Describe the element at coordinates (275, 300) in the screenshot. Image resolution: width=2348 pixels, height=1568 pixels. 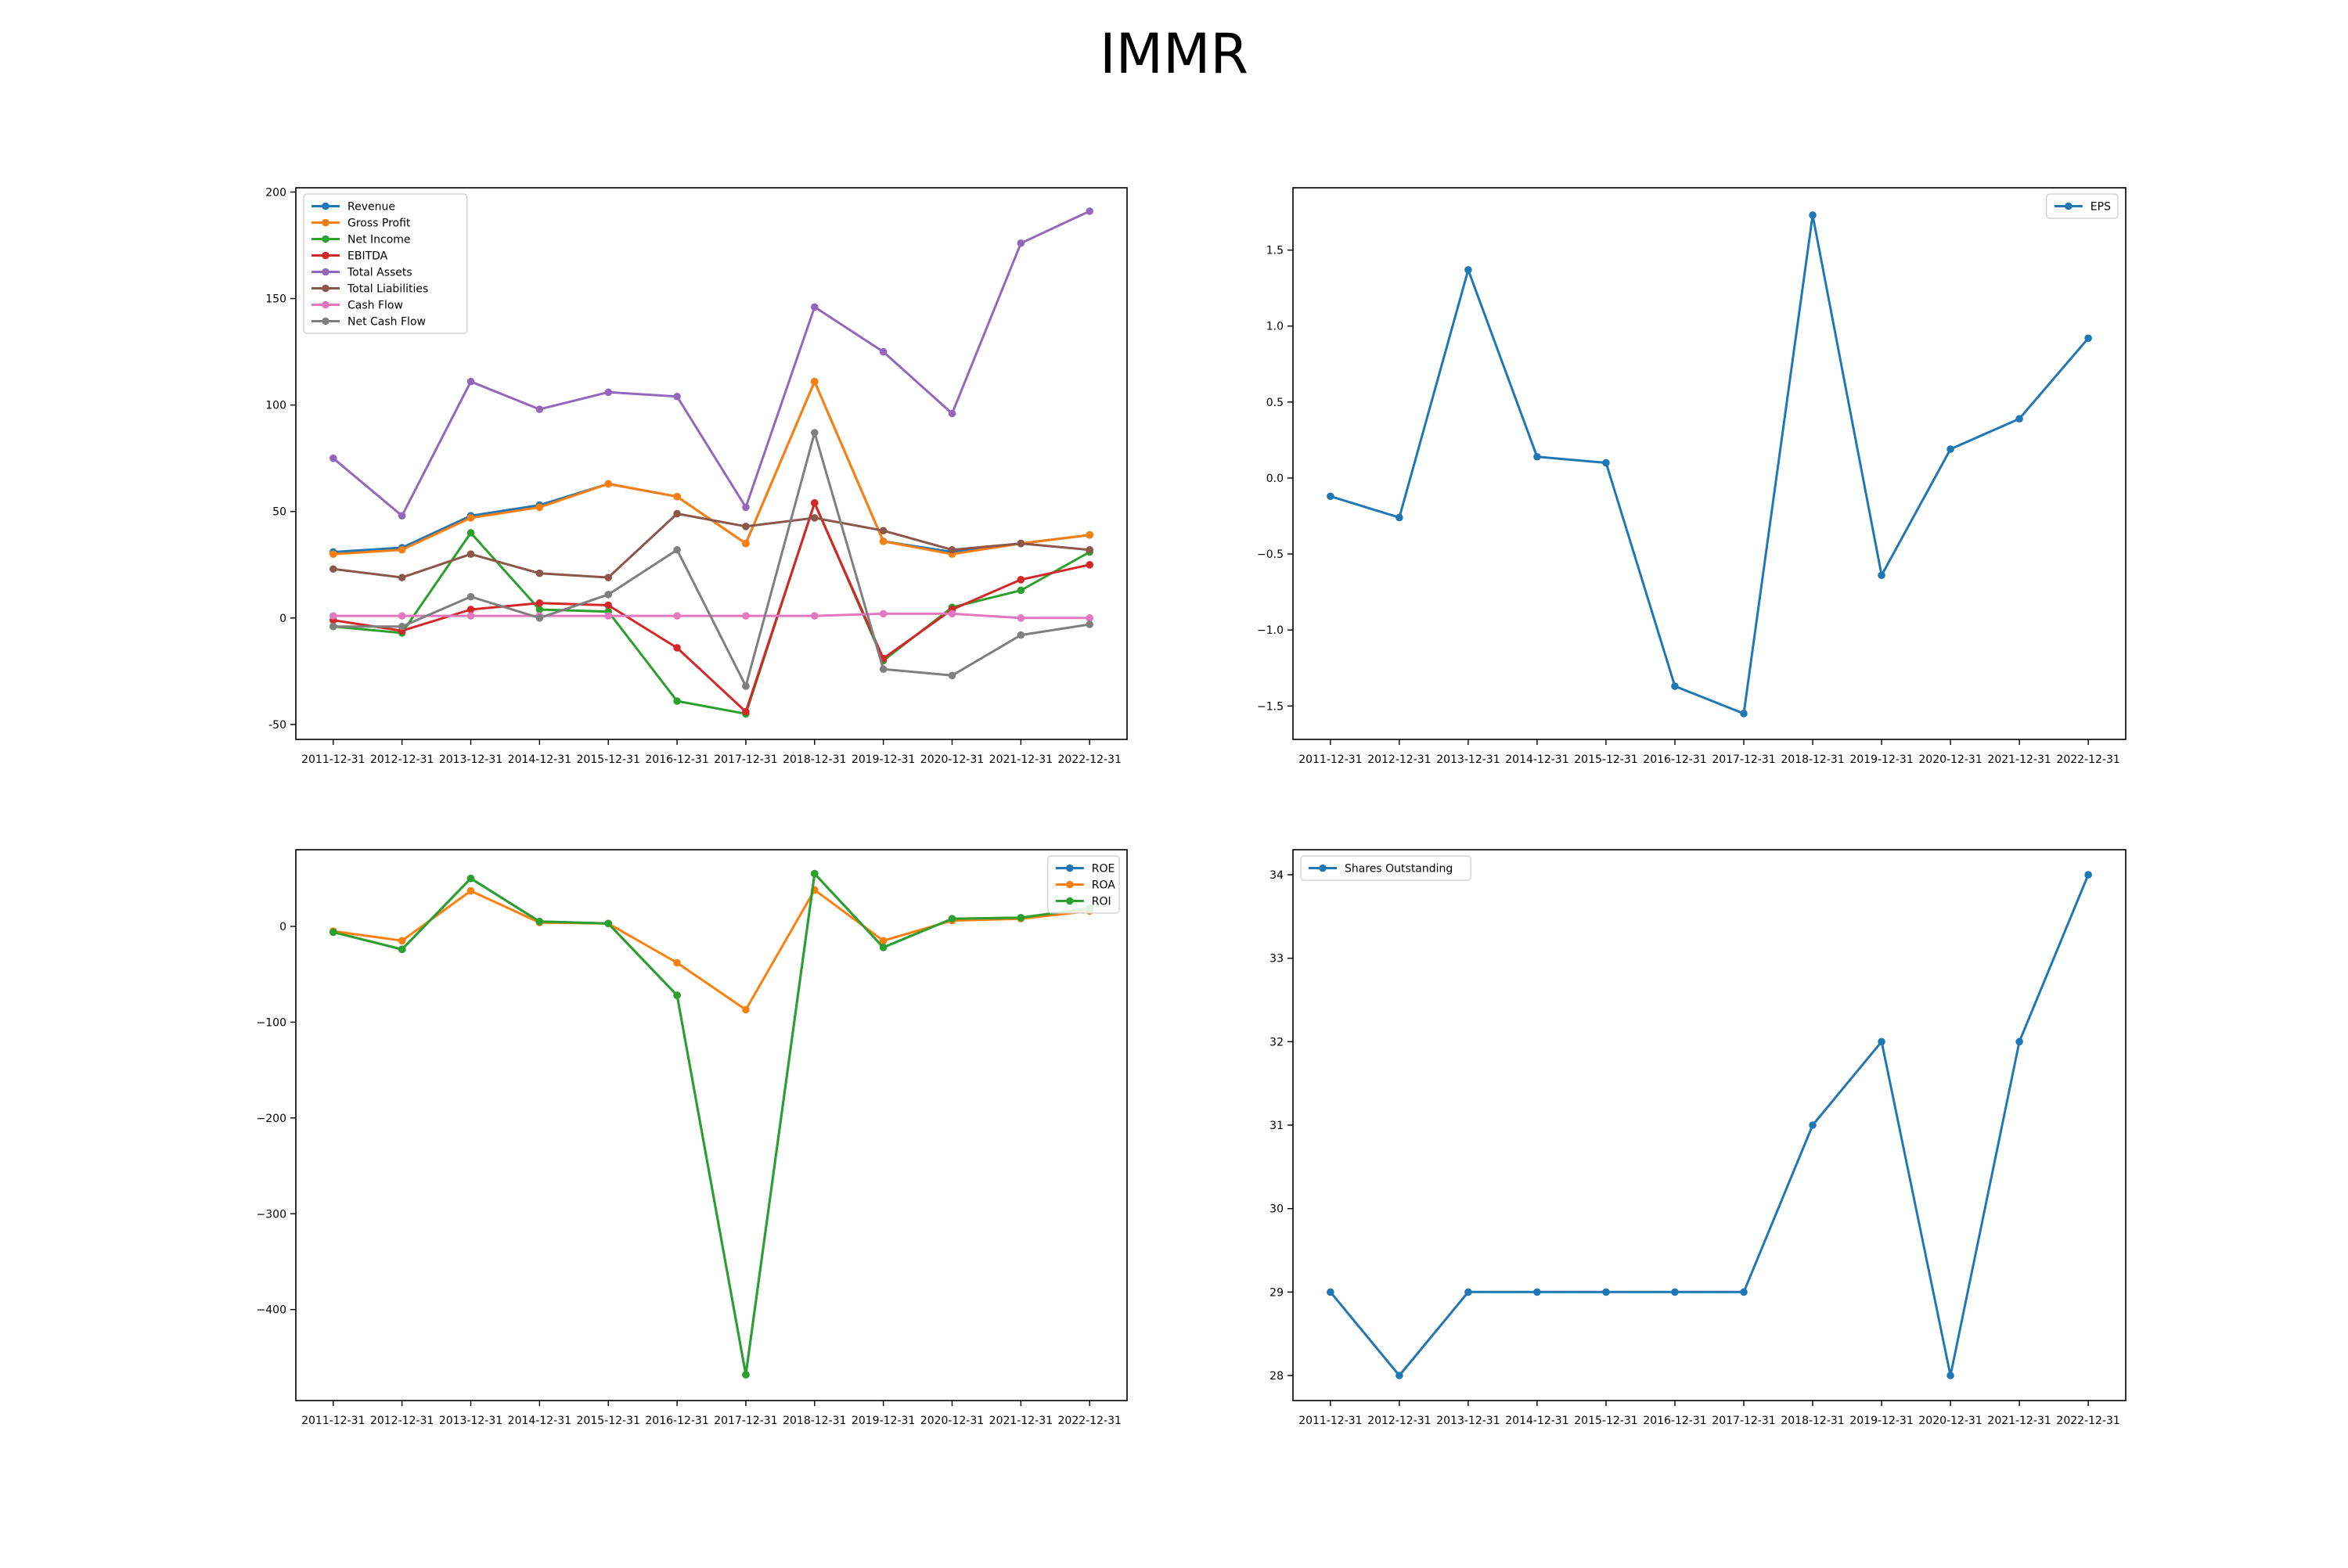
I see `y-tick-label: 150` at that location.